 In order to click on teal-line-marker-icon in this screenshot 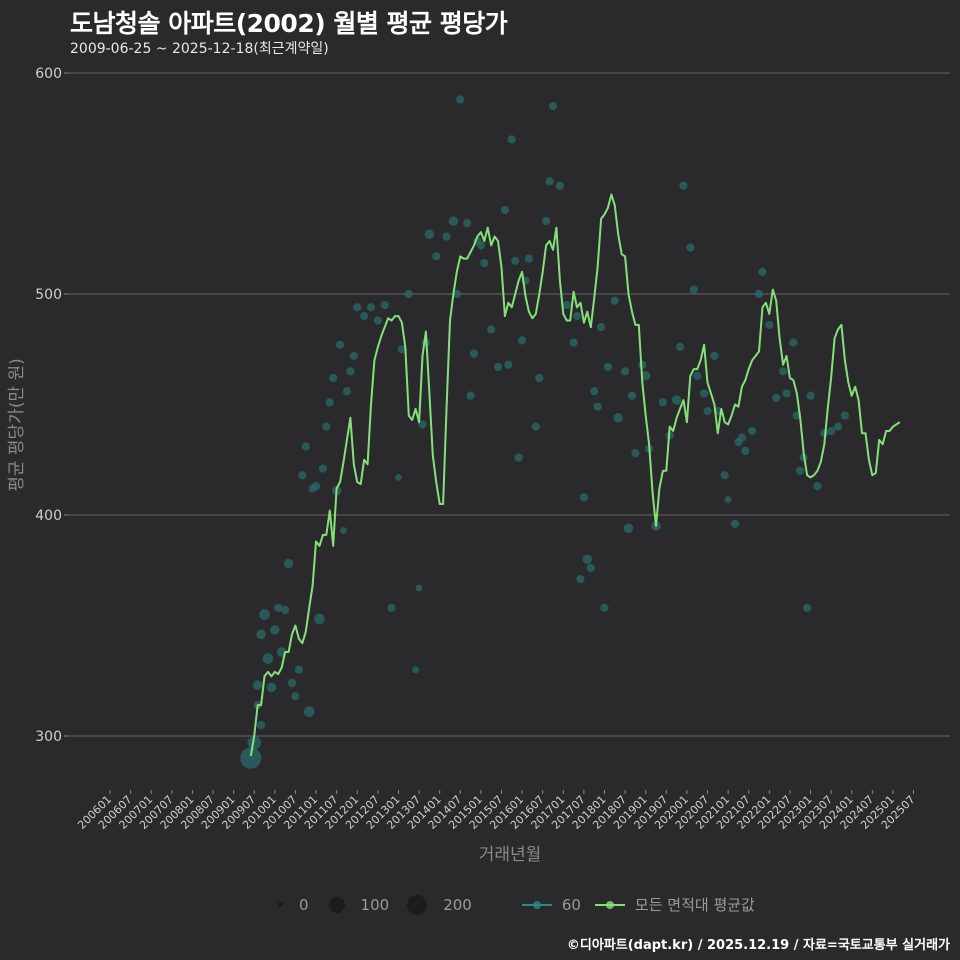, I will do `click(536, 904)`.